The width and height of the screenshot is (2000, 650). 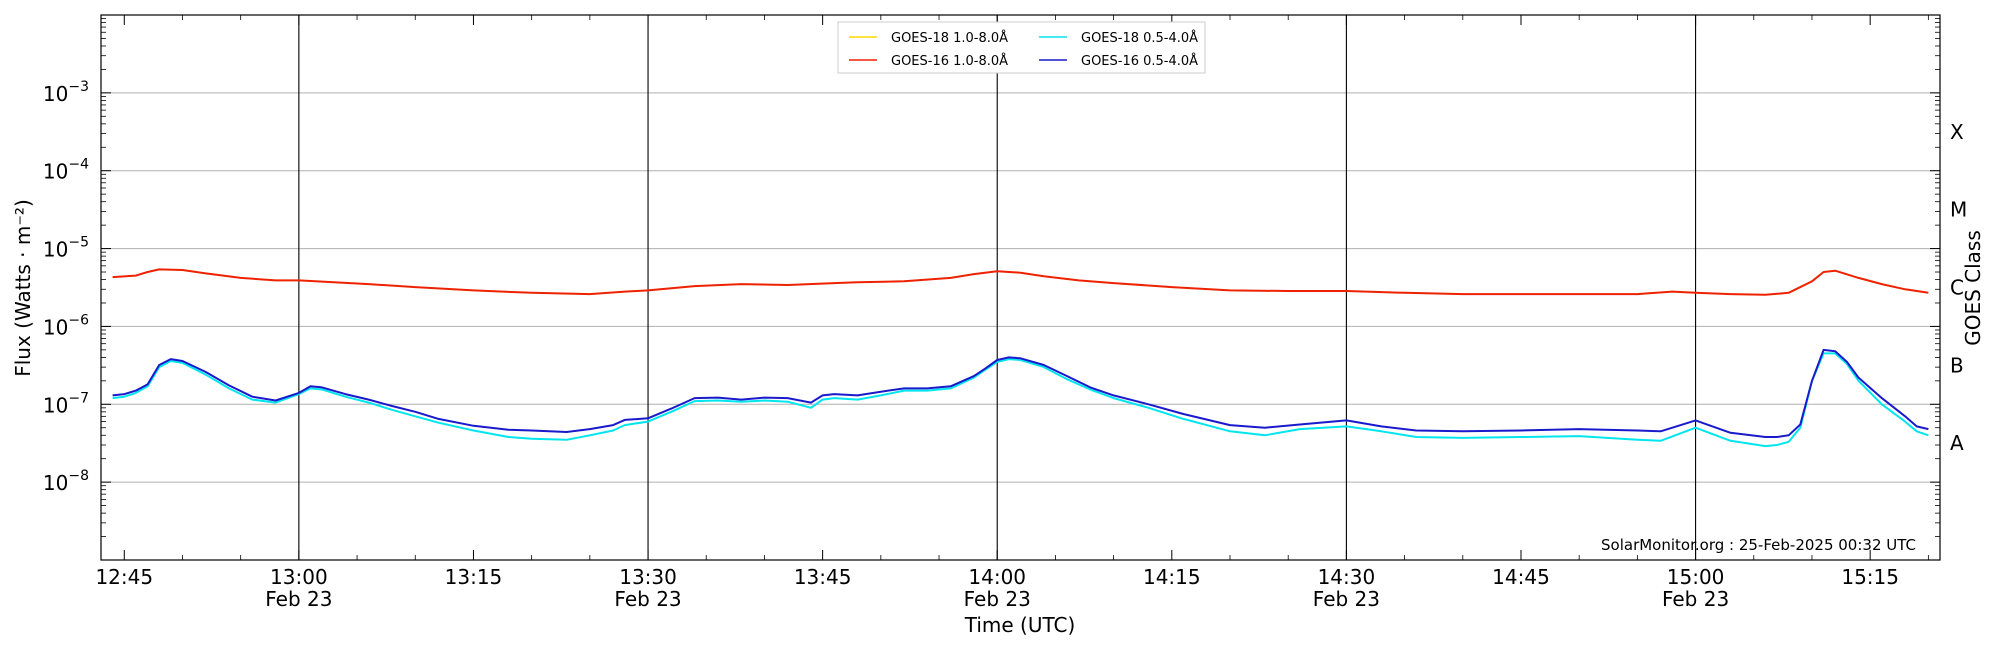 I want to click on y-axis-title: Flux (Watts · m⁻²), so click(x=23, y=288).